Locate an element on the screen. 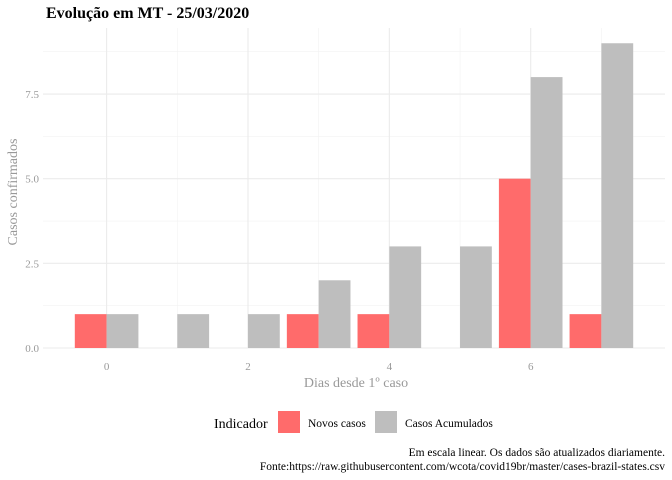 This screenshot has width=672, height=480. y-tick-label: 5.0 is located at coordinates (32, 180).